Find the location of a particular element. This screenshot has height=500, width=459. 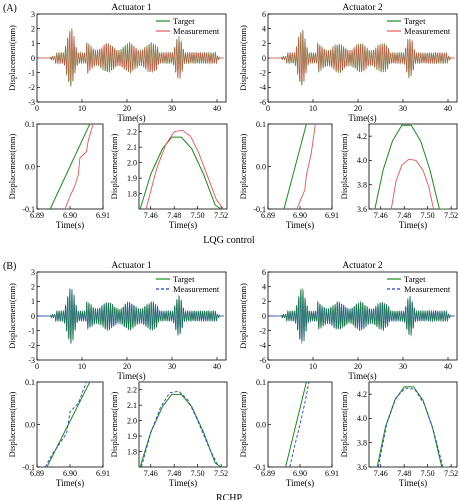

x-tick-label: 7.50 is located at coordinates (198, 215).